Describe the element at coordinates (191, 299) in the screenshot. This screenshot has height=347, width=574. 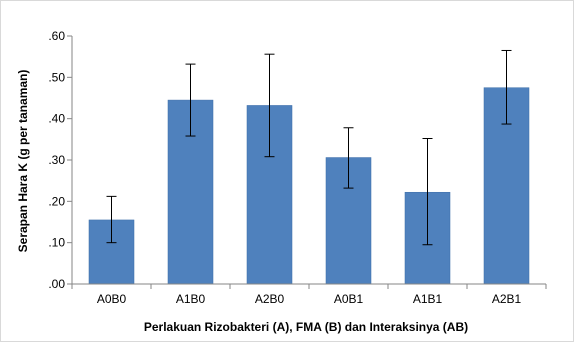
I see `x-tick-label: A1B0` at that location.